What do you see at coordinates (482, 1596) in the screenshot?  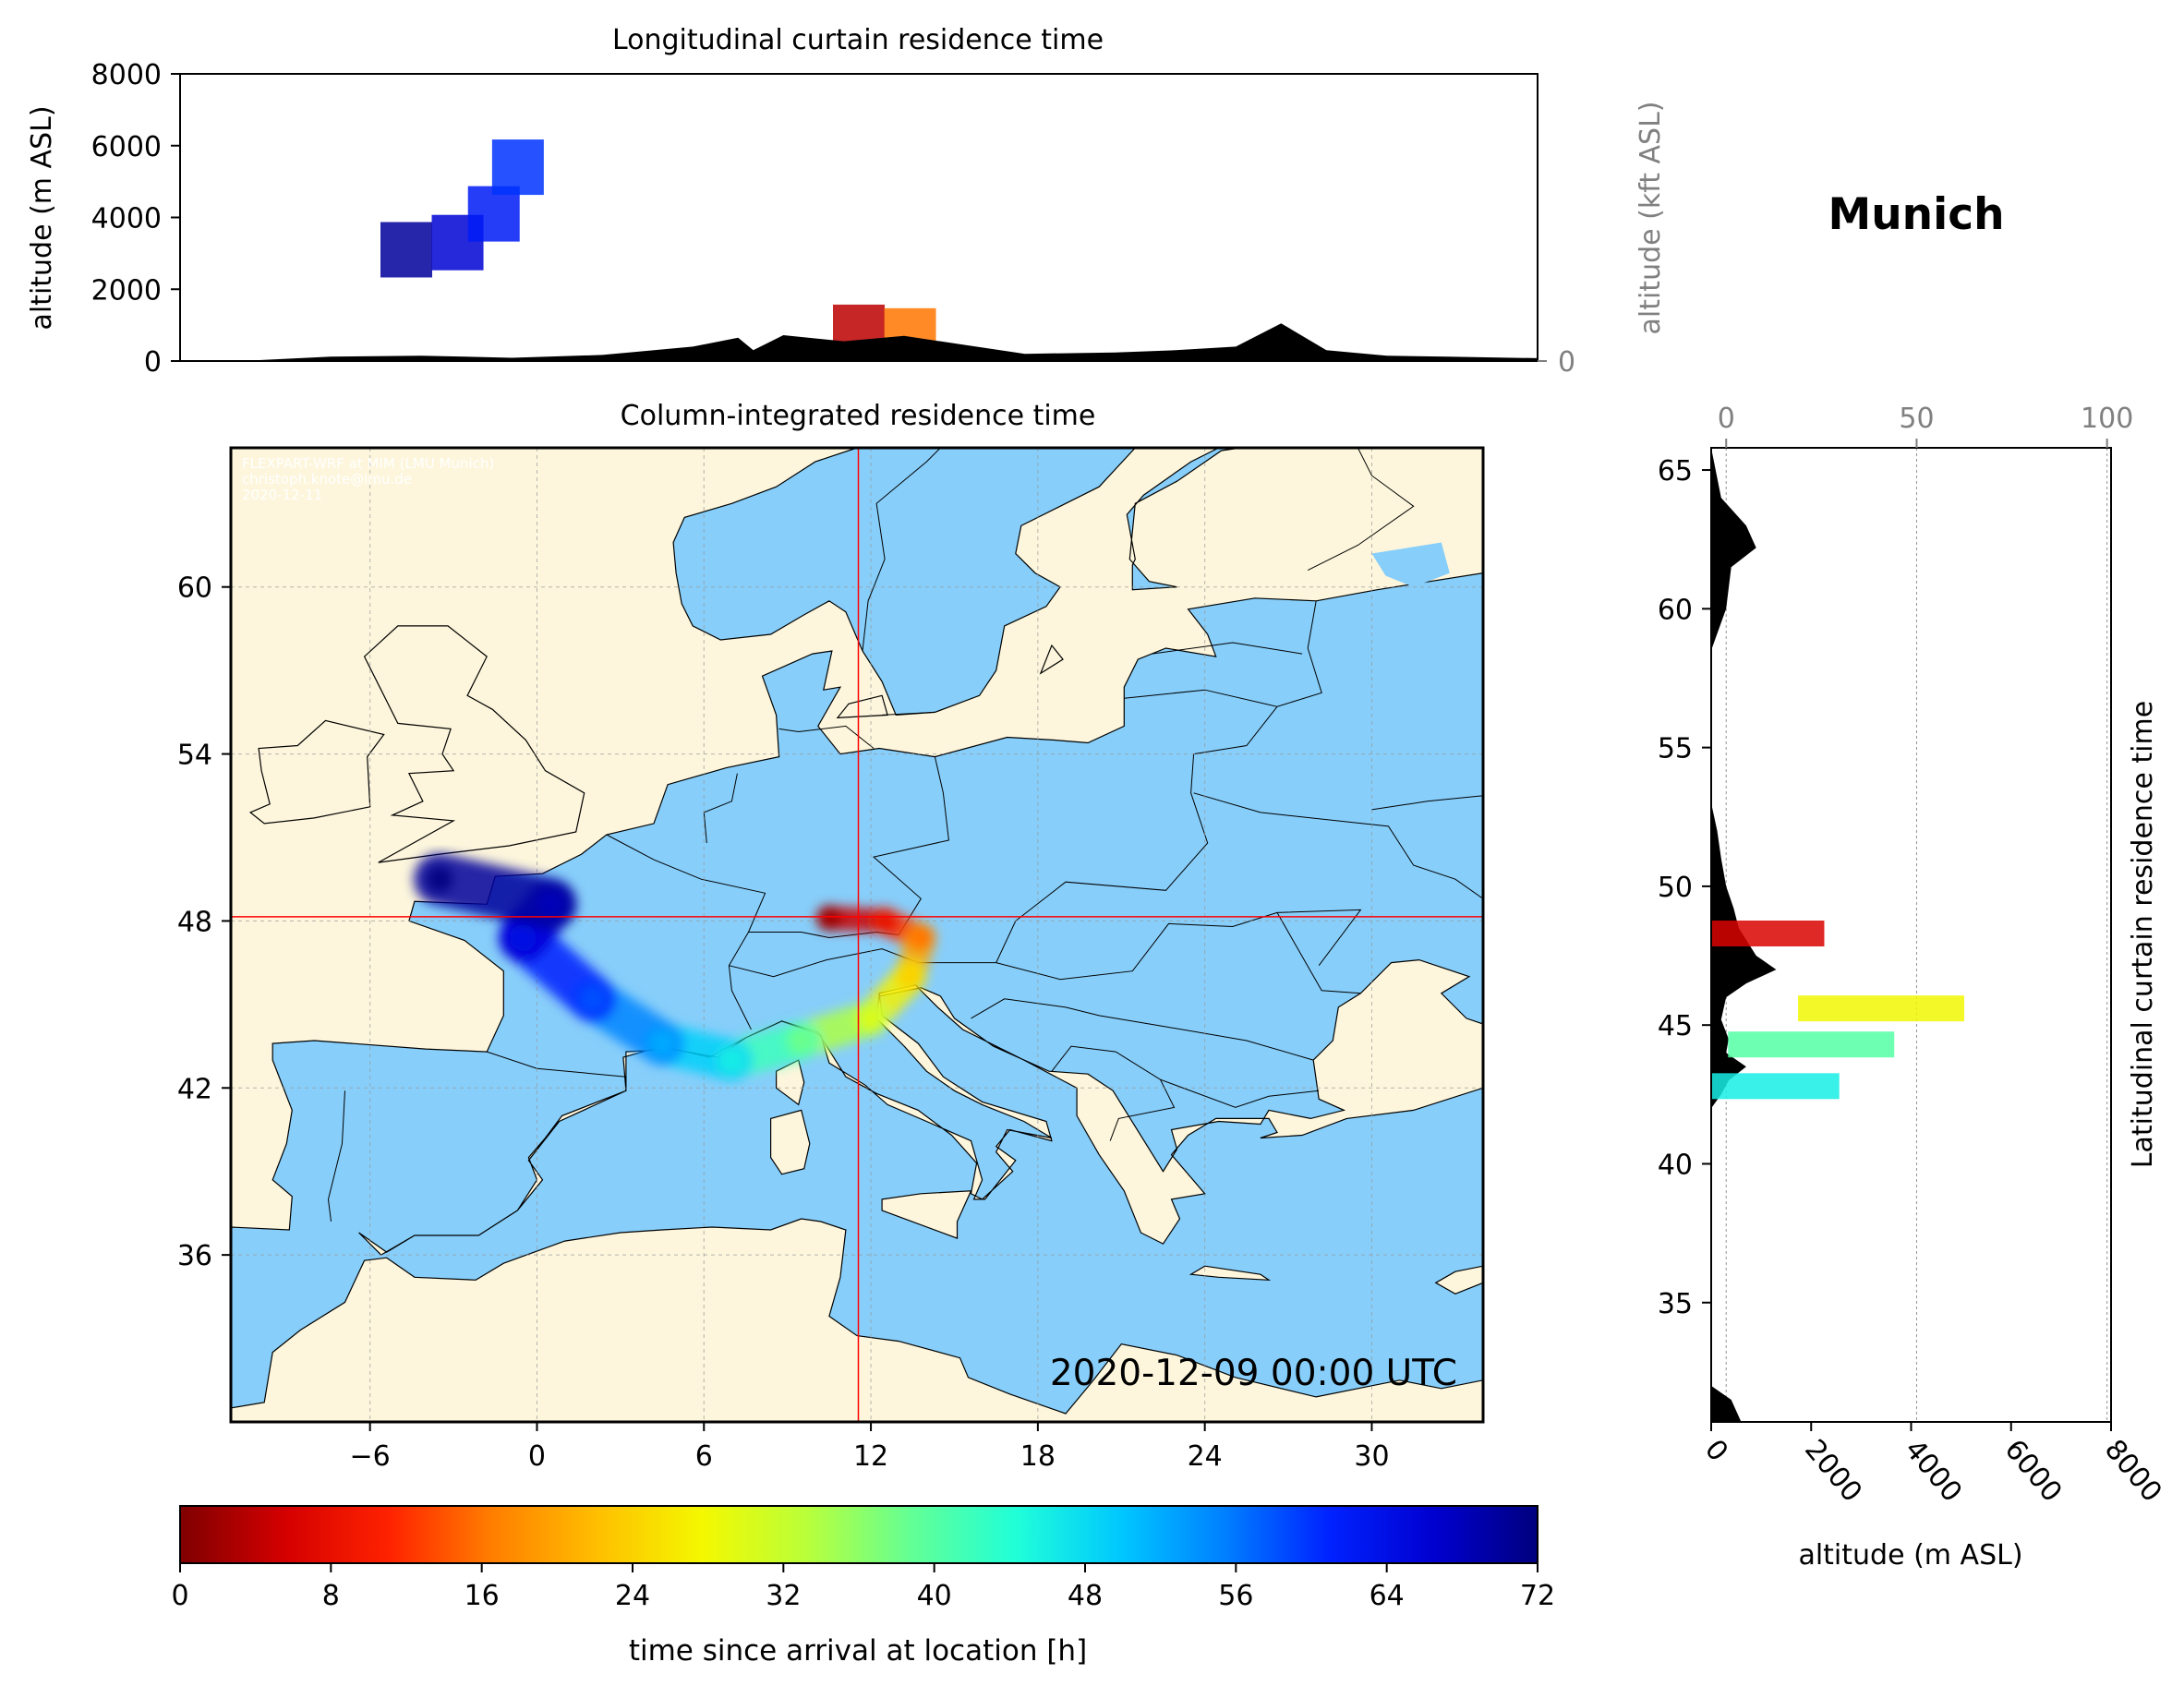 I see `colorbar-tick-label: 16` at bounding box center [482, 1596].